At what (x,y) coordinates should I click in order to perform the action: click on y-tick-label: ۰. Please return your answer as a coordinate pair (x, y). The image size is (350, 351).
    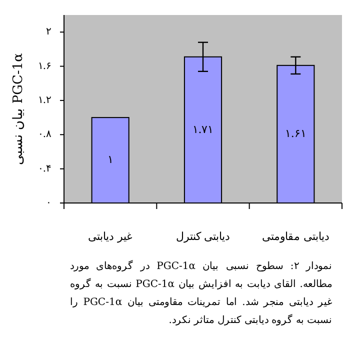
    Looking at the image, I should click on (48, 203).